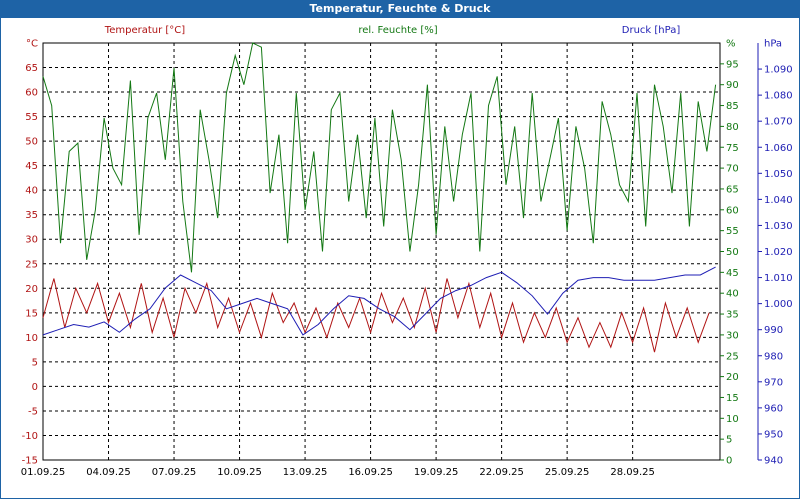  What do you see at coordinates (732, 106) in the screenshot?
I see `humidity-tick-label: 85` at bounding box center [732, 106].